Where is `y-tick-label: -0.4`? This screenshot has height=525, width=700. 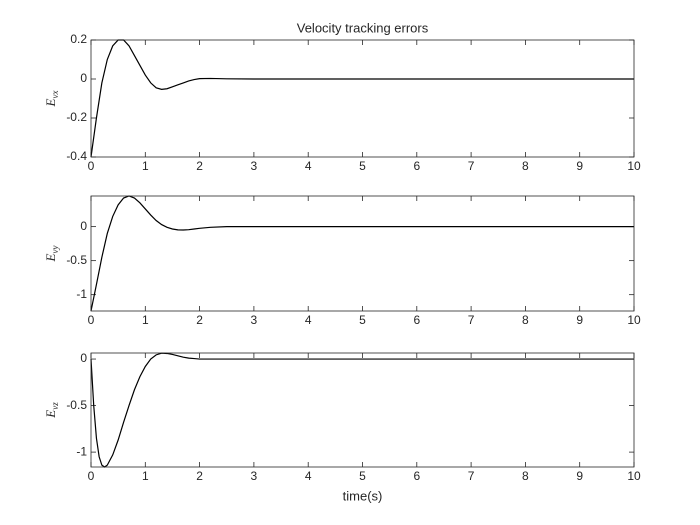 y-tick-label: -0.4 is located at coordinates (76, 156).